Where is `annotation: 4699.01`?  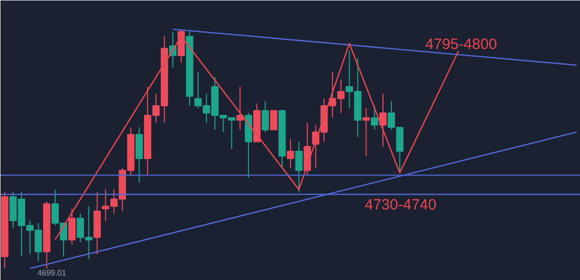 annotation: 4699.01 is located at coordinates (52, 273).